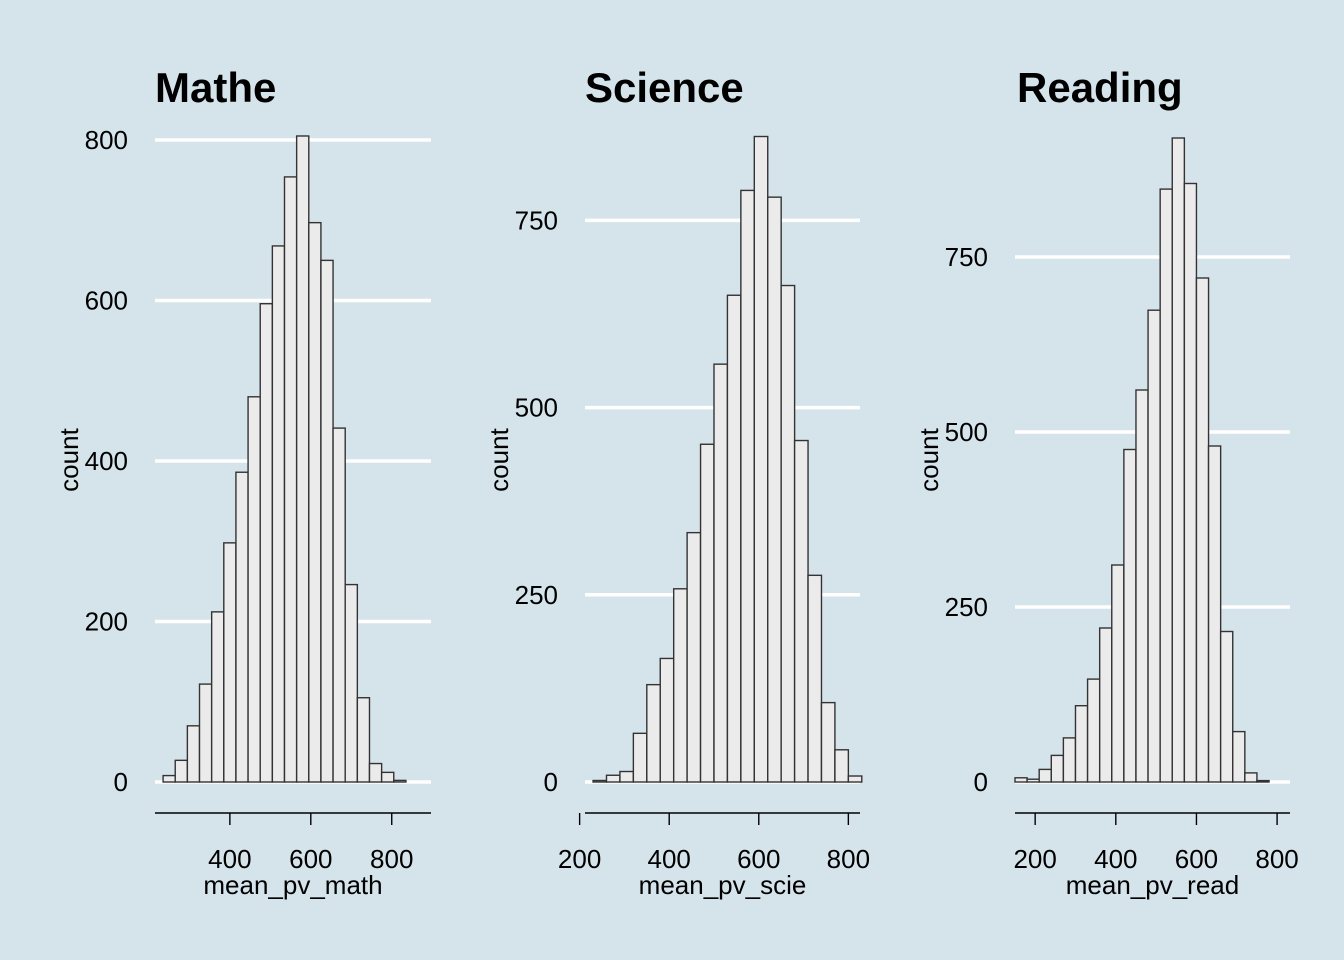  Describe the element at coordinates (723, 885) in the screenshot. I see `x-axis-title: mean_pv_scie` at that location.